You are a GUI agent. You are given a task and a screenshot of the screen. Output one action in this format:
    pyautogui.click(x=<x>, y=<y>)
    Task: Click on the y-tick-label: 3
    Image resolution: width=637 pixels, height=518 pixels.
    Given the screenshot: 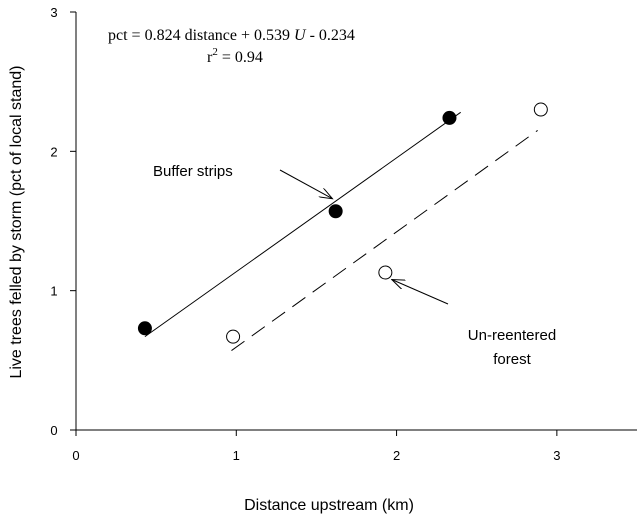 What is the action you would take?
    pyautogui.click(x=53, y=12)
    